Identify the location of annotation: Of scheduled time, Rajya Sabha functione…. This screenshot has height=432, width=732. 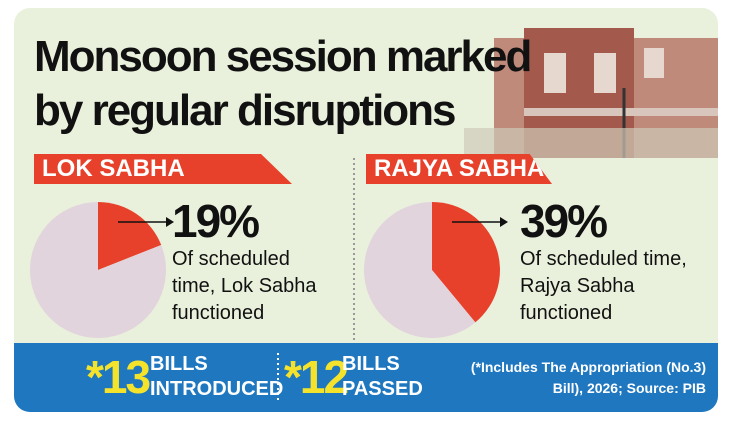
(603, 286).